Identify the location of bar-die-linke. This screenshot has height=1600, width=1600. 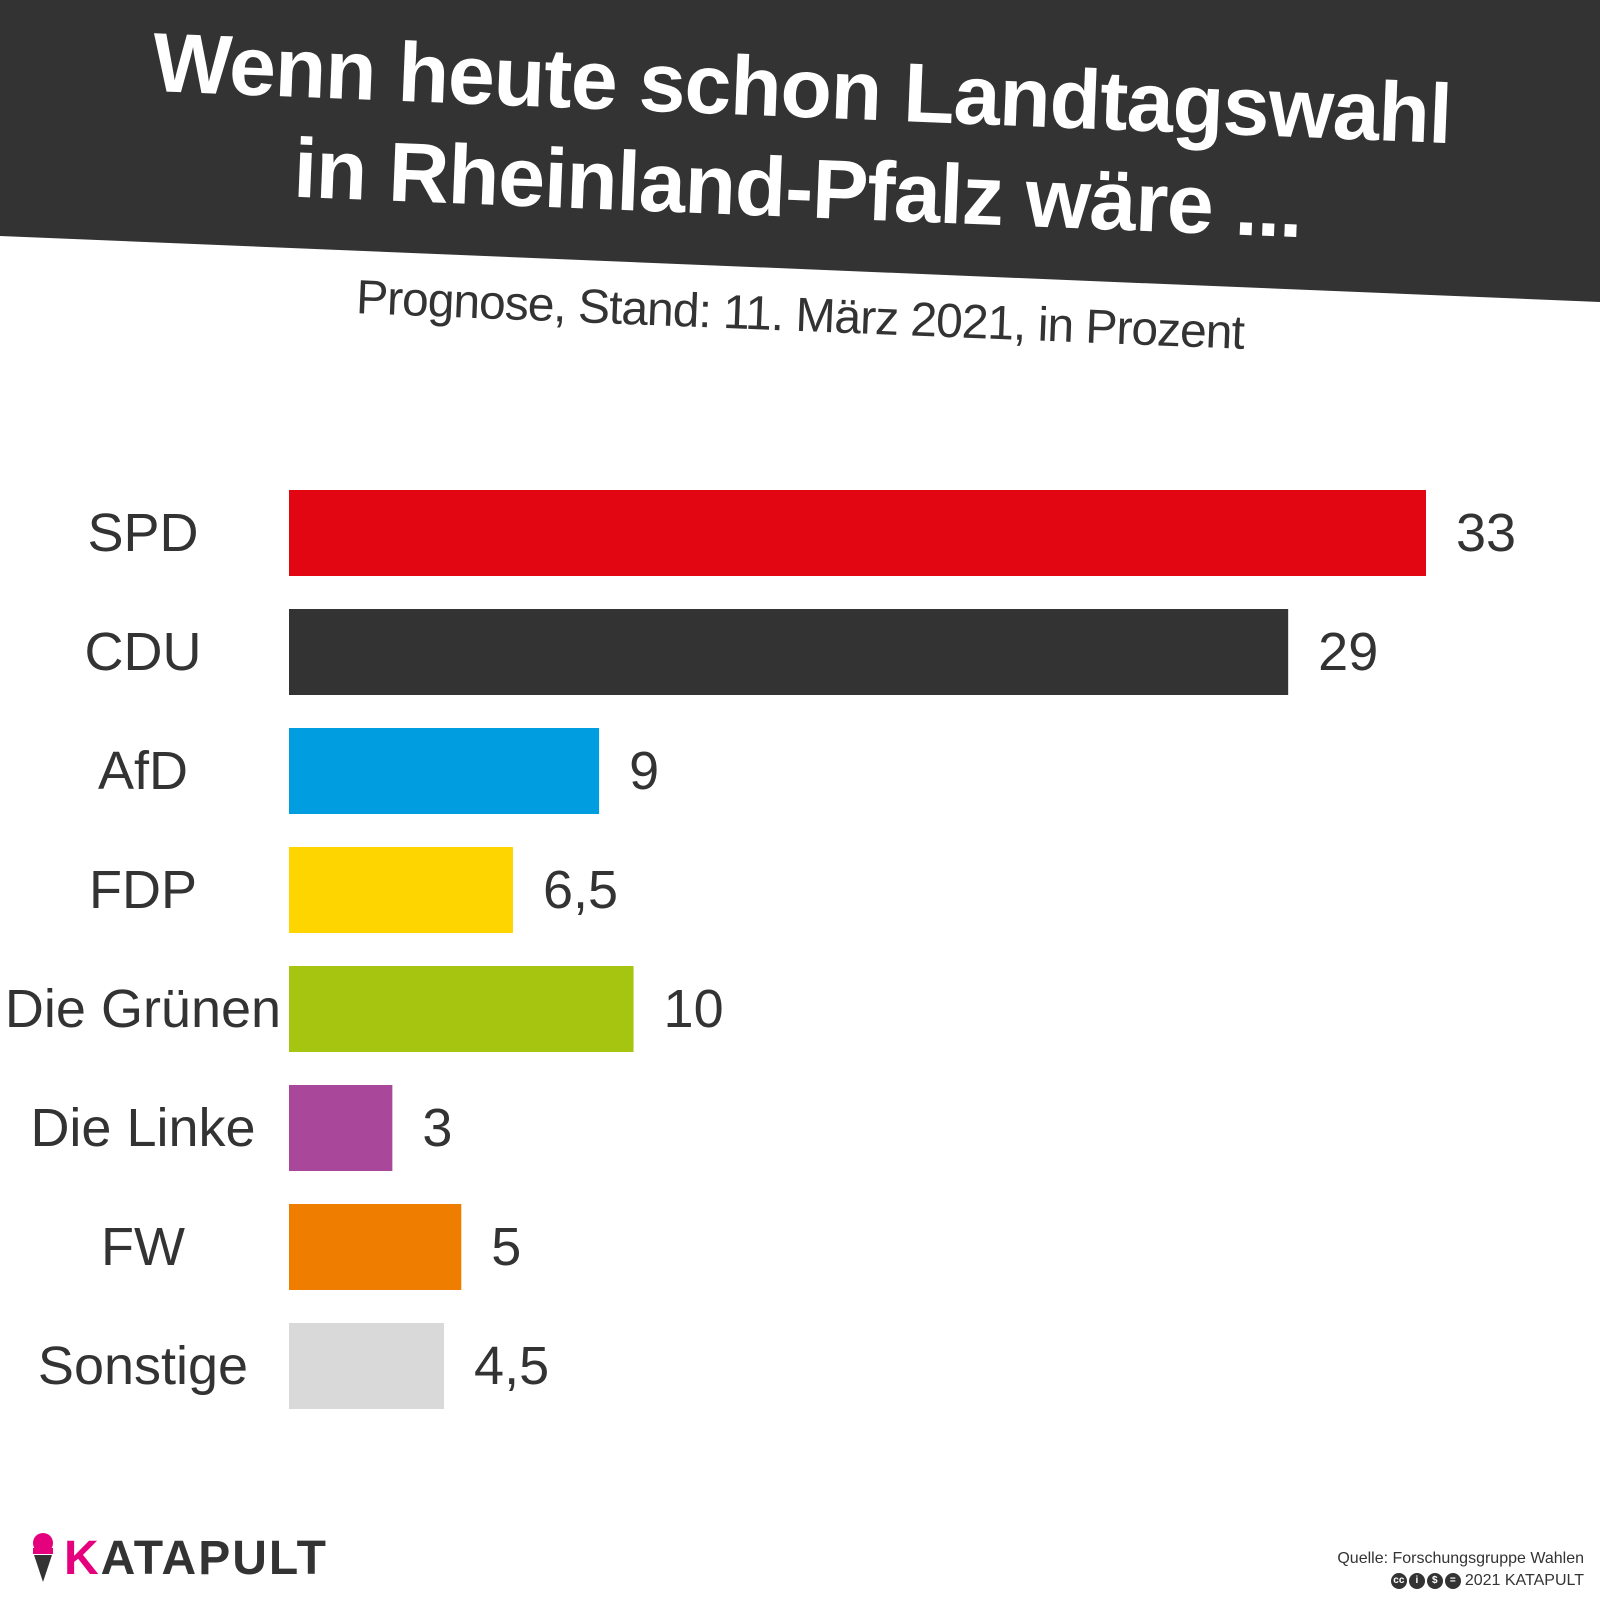
(341, 1128).